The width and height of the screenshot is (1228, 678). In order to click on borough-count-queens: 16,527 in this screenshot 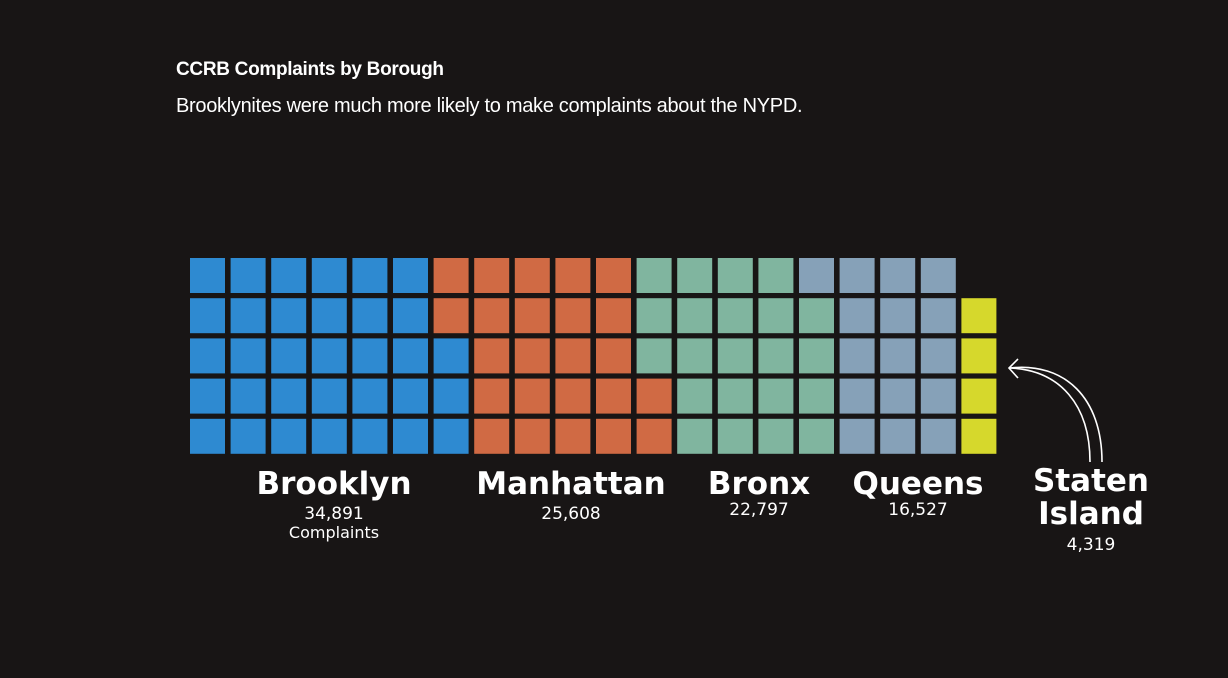, I will do `click(917, 510)`.